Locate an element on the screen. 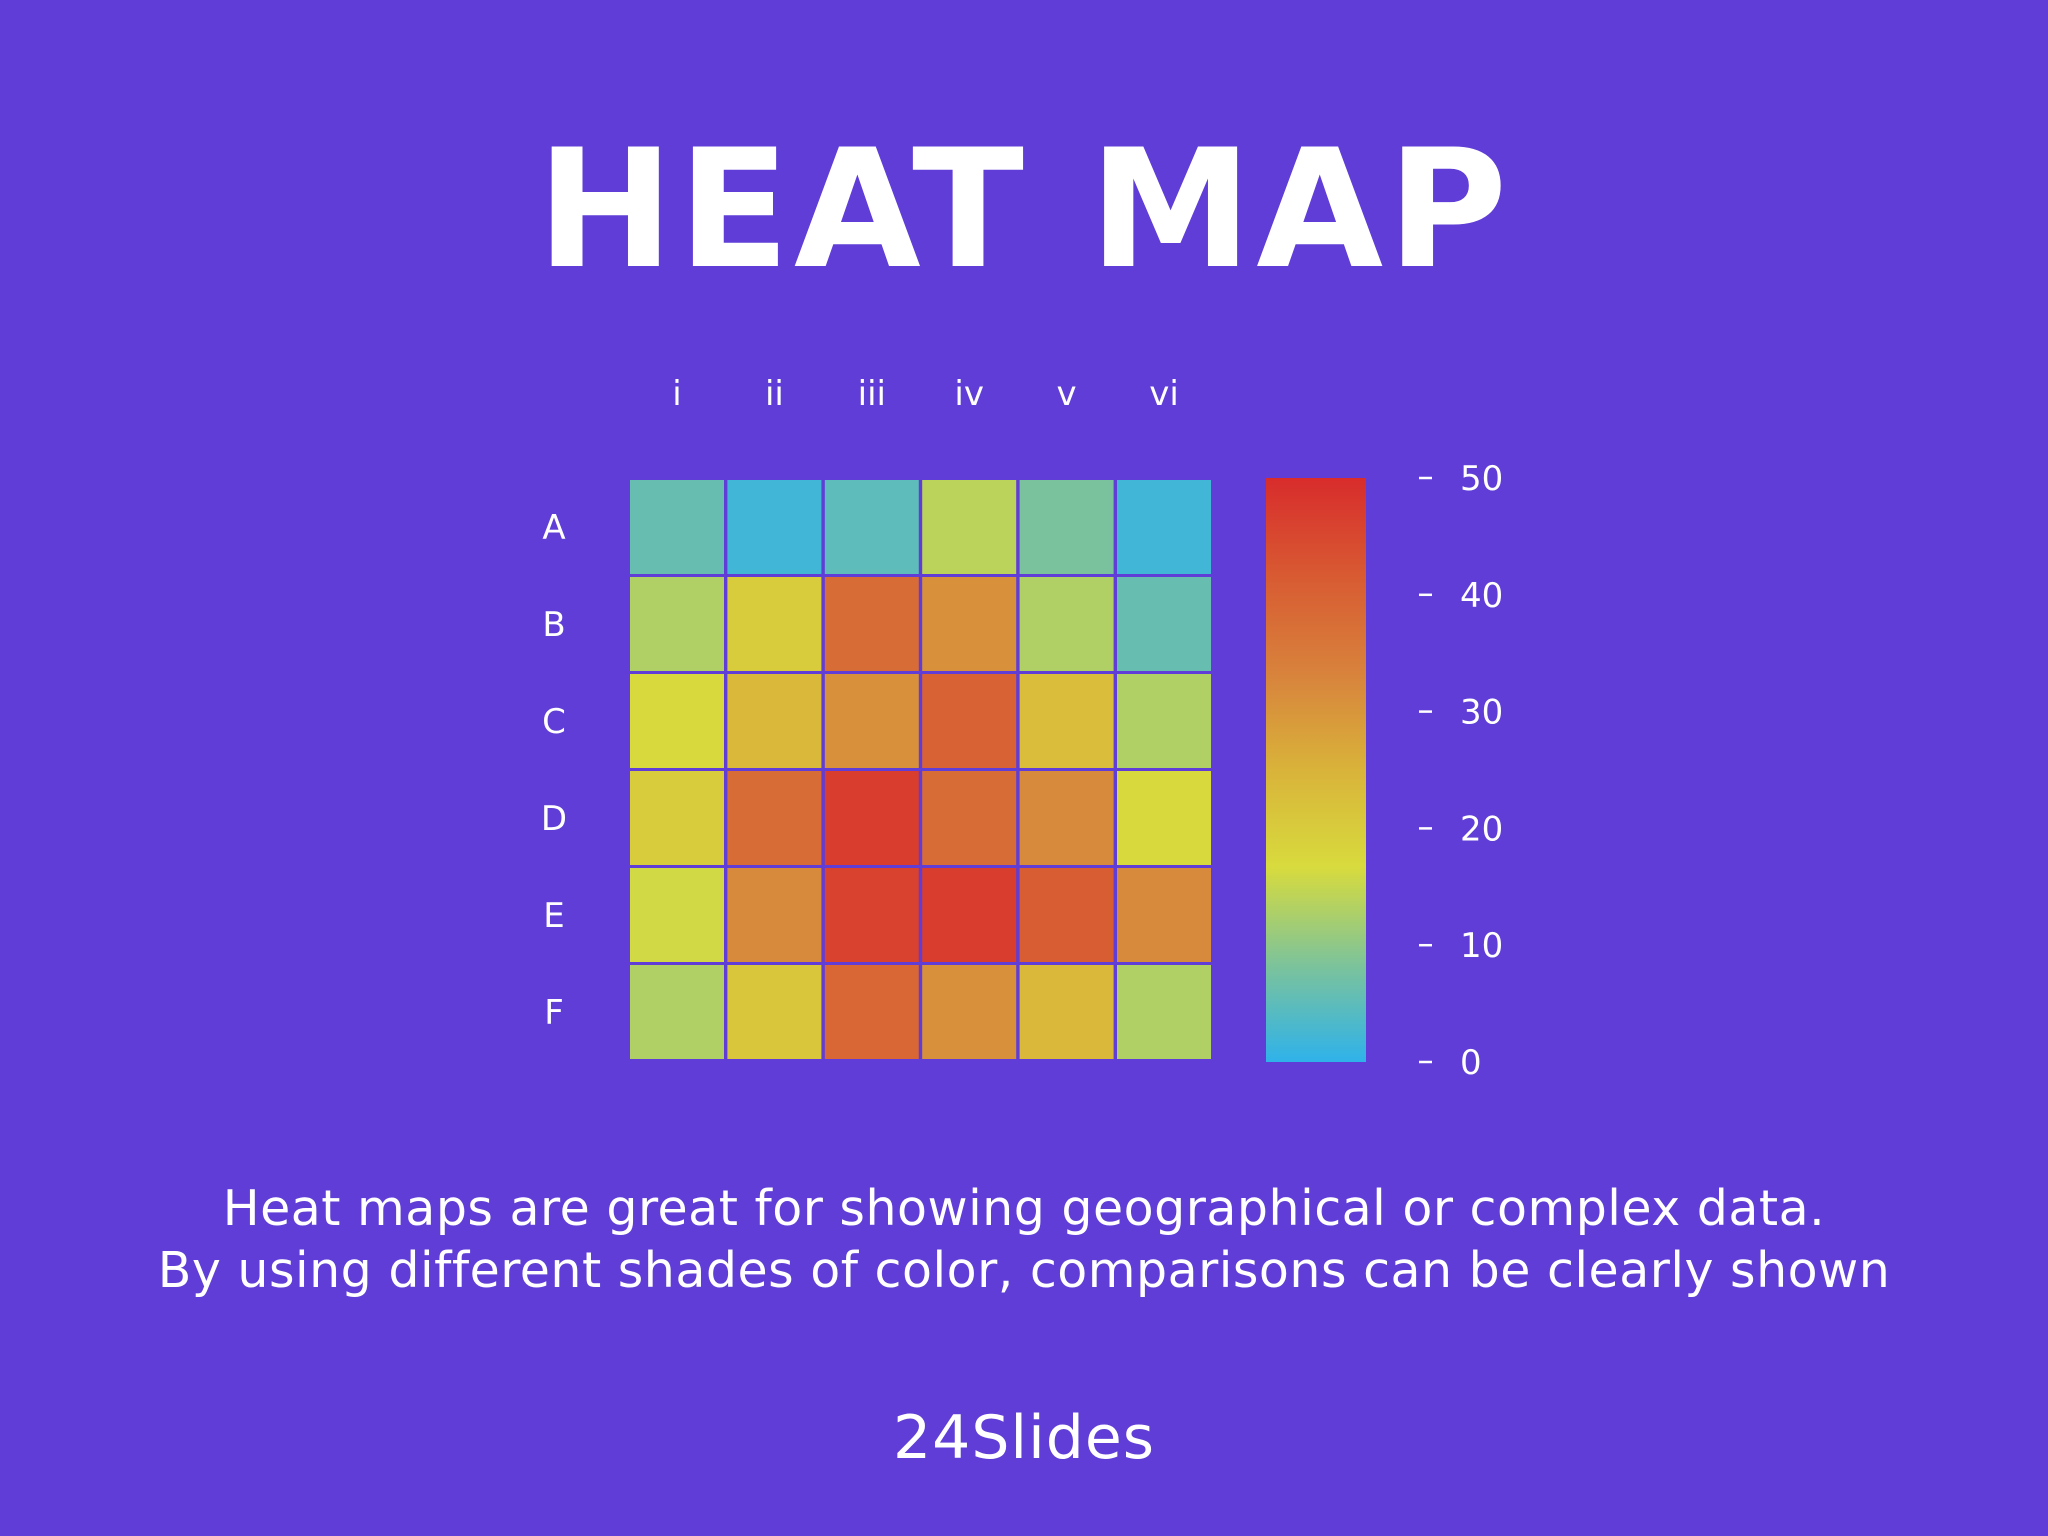 This screenshot has width=2048, height=1536. heatmap-cell-B-ii is located at coordinates (774, 624).